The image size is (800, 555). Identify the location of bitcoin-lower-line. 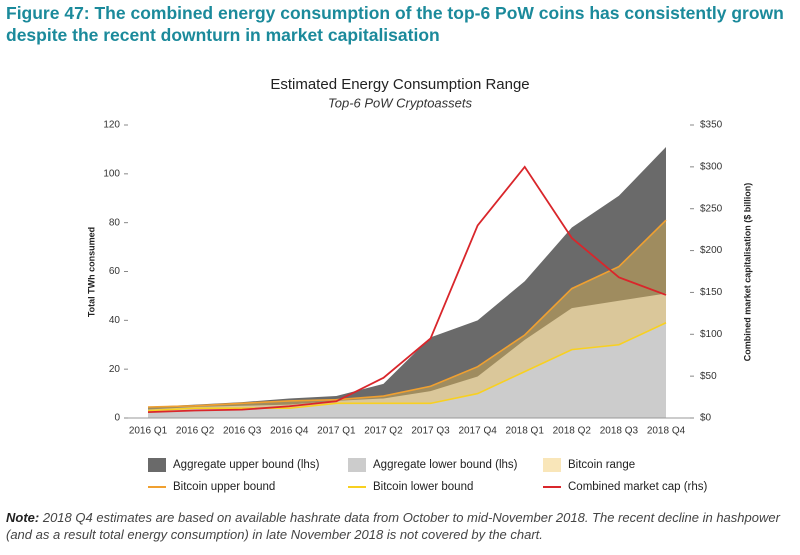
(407, 367).